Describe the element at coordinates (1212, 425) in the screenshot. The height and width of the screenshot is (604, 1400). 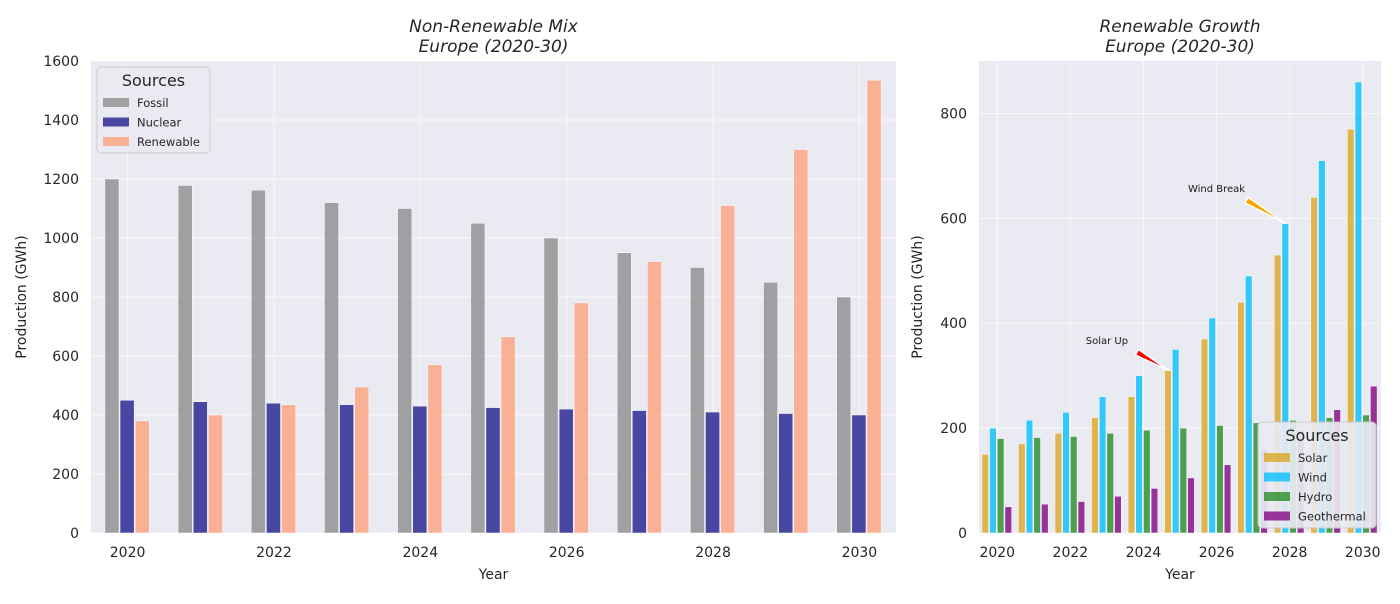
I see `bar-wind-2026` at that location.